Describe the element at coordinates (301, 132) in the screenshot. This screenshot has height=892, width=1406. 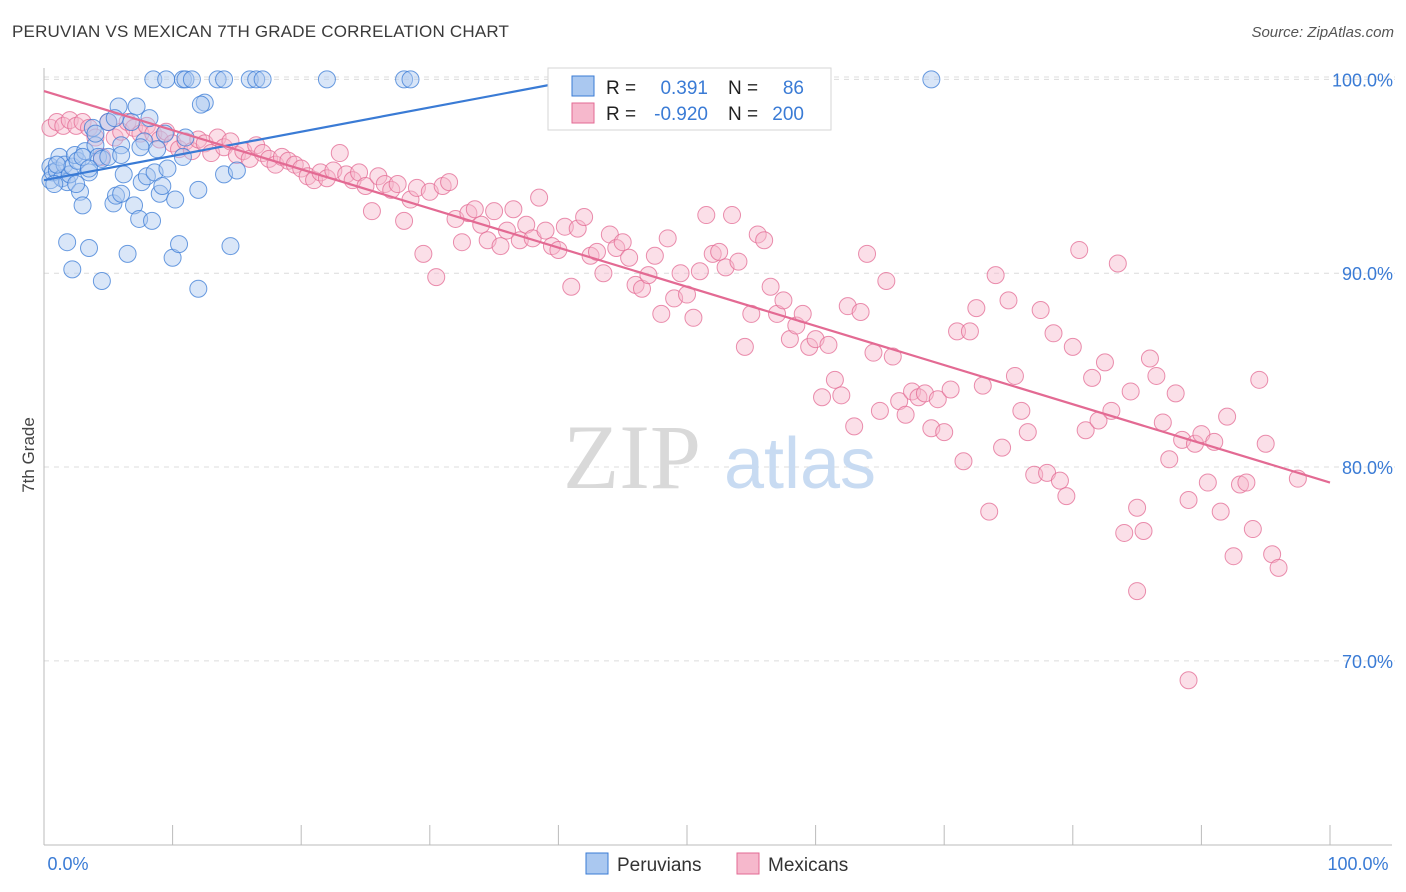
I see `peruvians-trend-line` at that location.